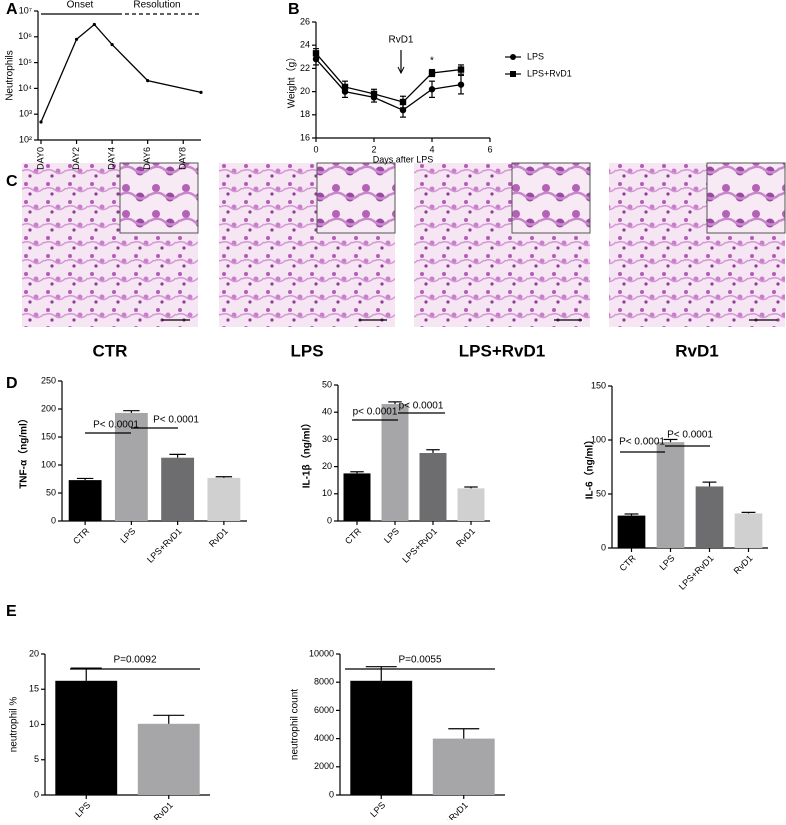  Describe the element at coordinates (327, 412) in the screenshot. I see `y-tick-label: 40` at that location.